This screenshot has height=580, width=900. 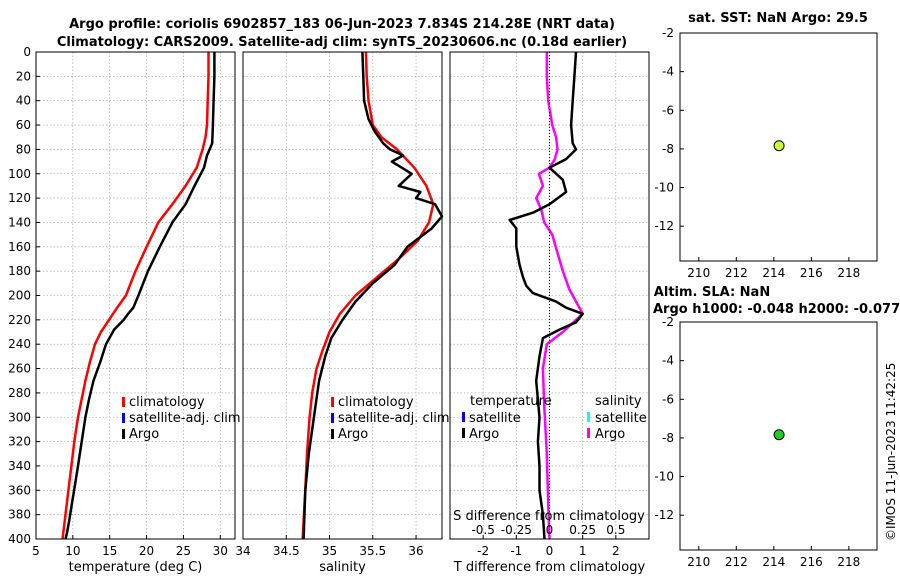 I want to click on y-tick-label: 160, so click(x=19, y=247).